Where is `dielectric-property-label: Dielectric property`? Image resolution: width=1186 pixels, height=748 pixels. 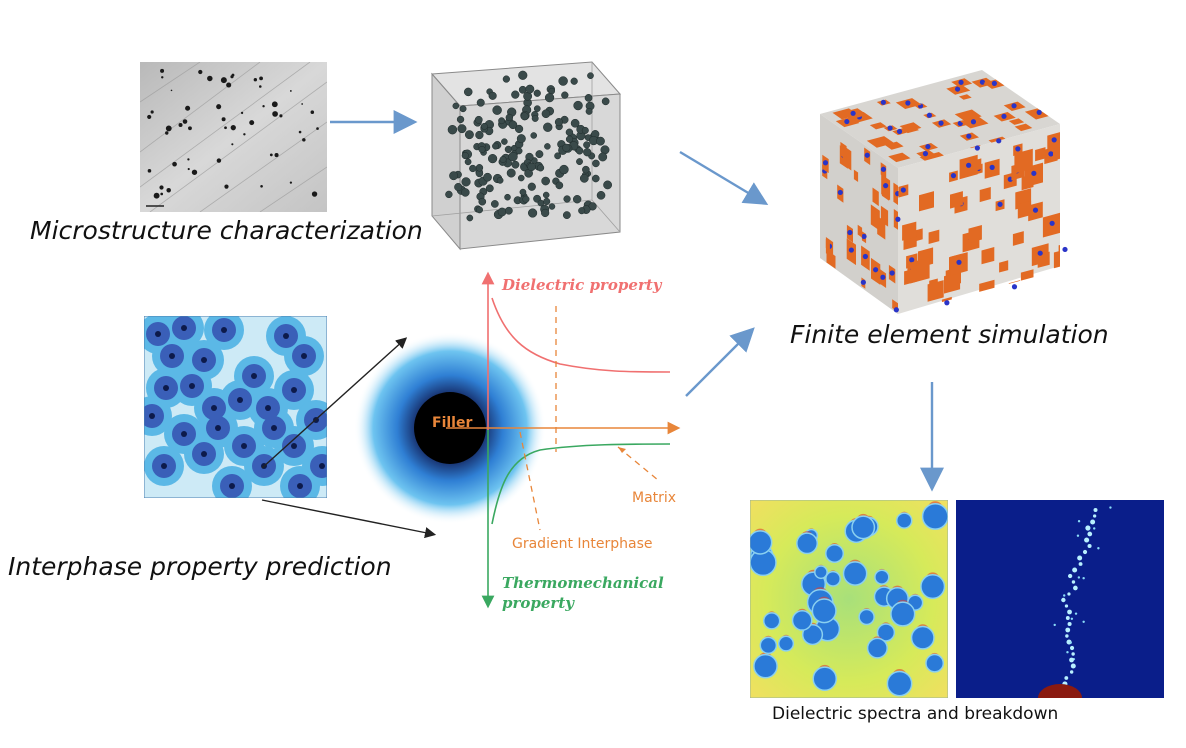
dielectric-property-label: Dielectric property is located at coordinates (582, 285).